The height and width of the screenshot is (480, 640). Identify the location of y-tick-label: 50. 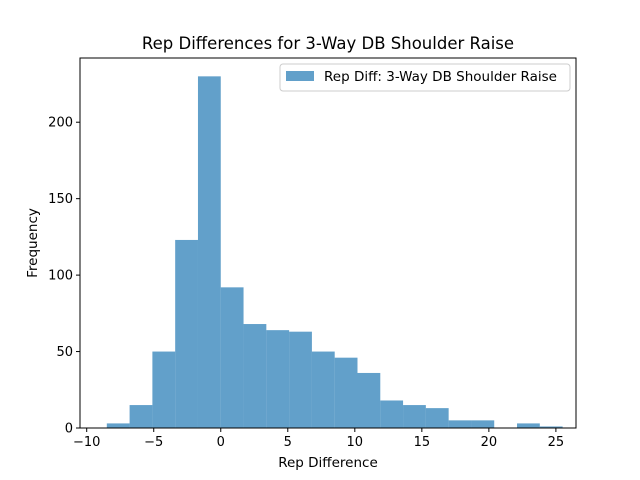
(64, 352).